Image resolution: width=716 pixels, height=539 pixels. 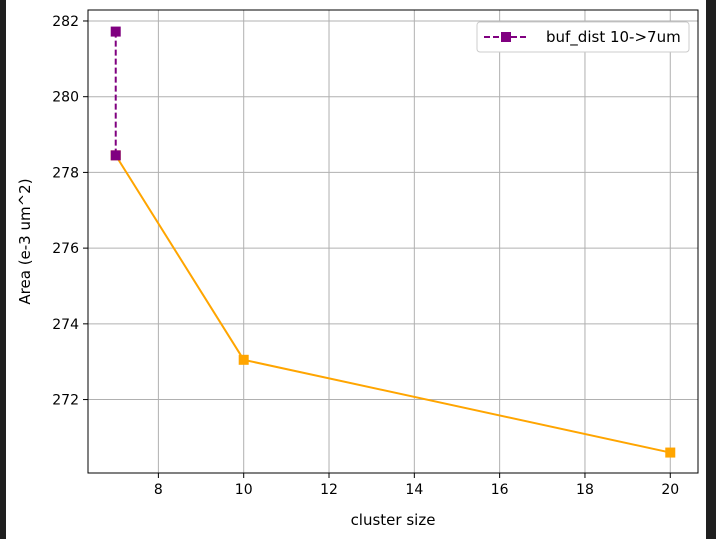 I want to click on legend-entry-label: buf_dist 10->7um, so click(x=613, y=37).